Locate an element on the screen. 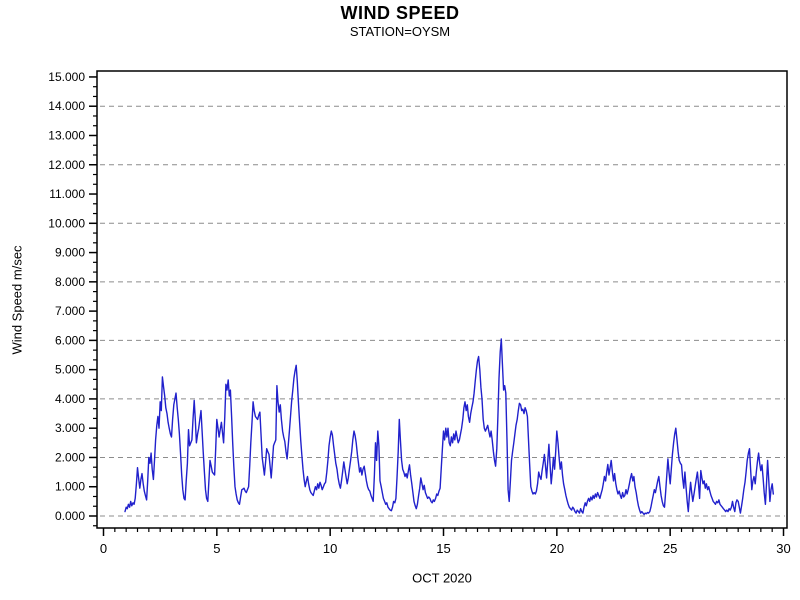 The height and width of the screenshot is (600, 800). x-tick-label: 0 is located at coordinates (103, 548).